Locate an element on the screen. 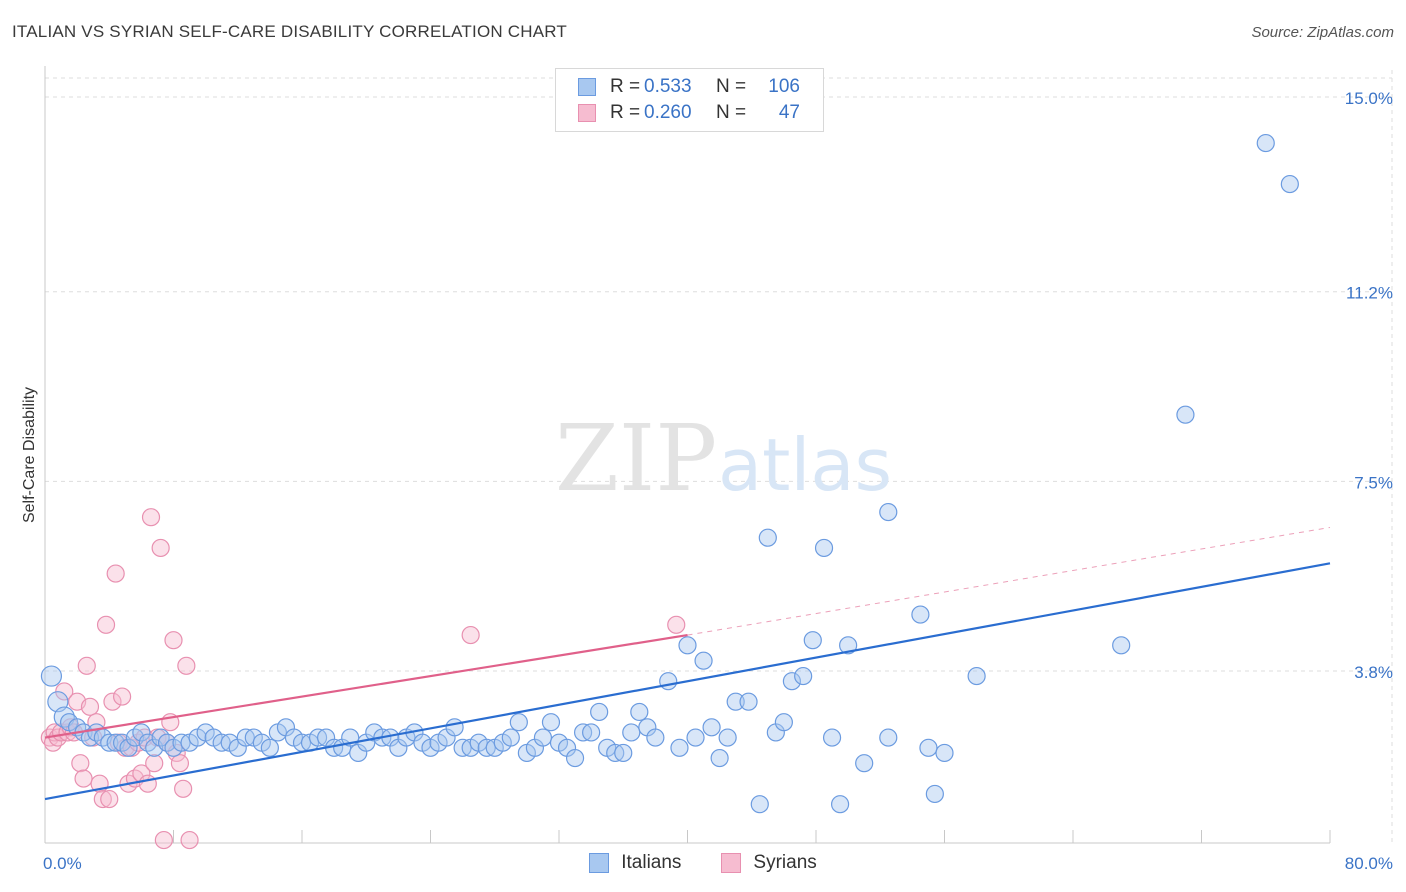  y-tick-label: 7.5% is located at coordinates (1373, 482).